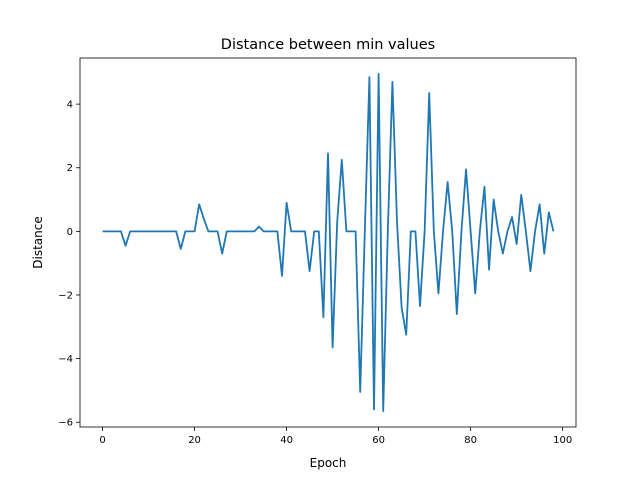 This screenshot has height=480, width=640. I want to click on y-tick-label: 0, so click(70, 232).